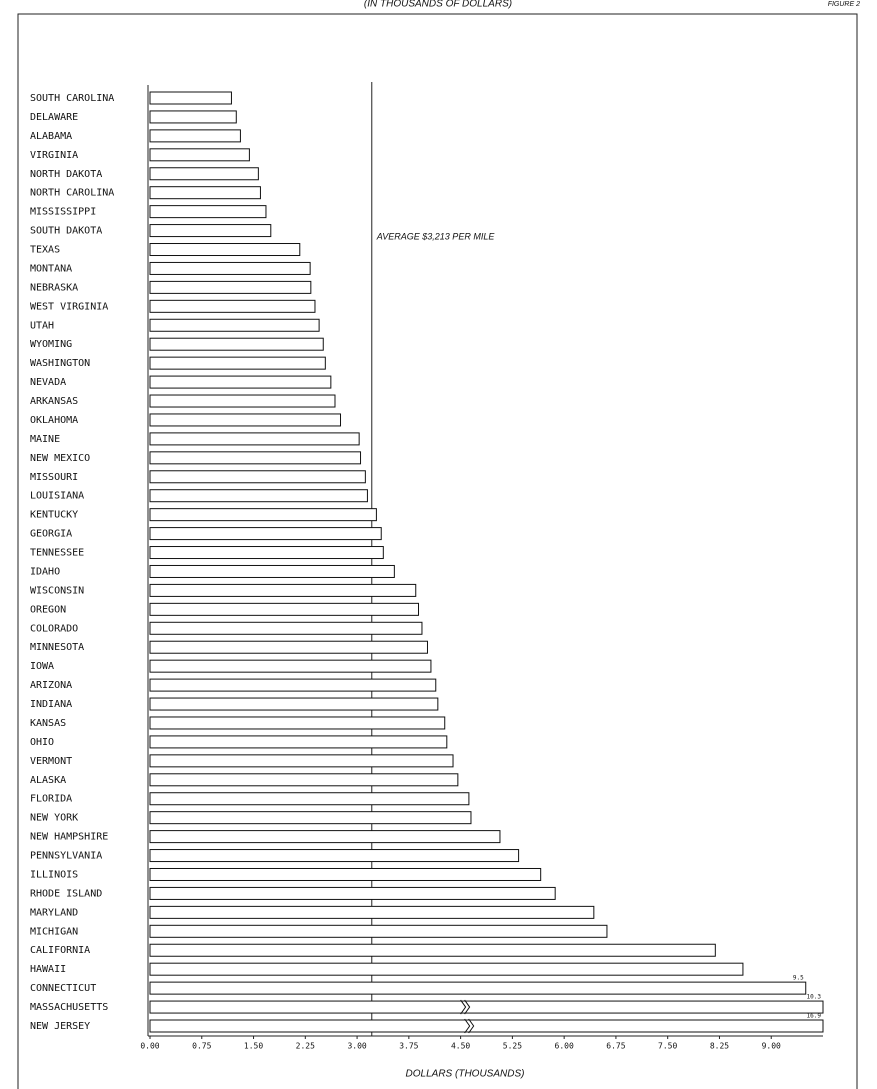  Describe the element at coordinates (438, 5) in the screenshot. I see `chart-title: (IN THOUSANDS OF DOLLARS)` at that location.